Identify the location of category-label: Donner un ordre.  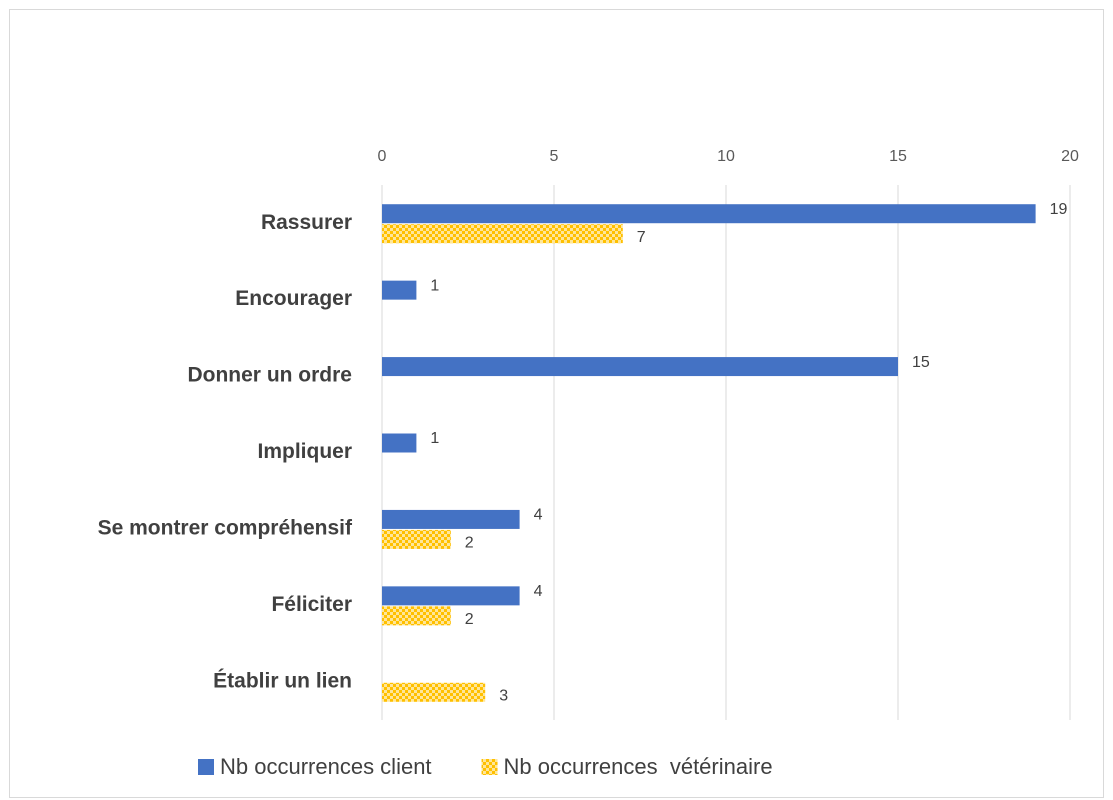
(269, 375).